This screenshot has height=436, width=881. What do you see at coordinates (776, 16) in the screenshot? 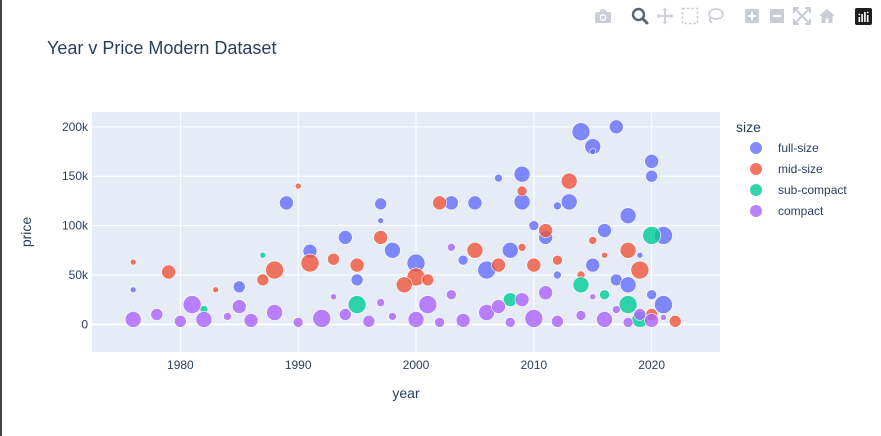
I see `zoom-out-icon` at bounding box center [776, 16].